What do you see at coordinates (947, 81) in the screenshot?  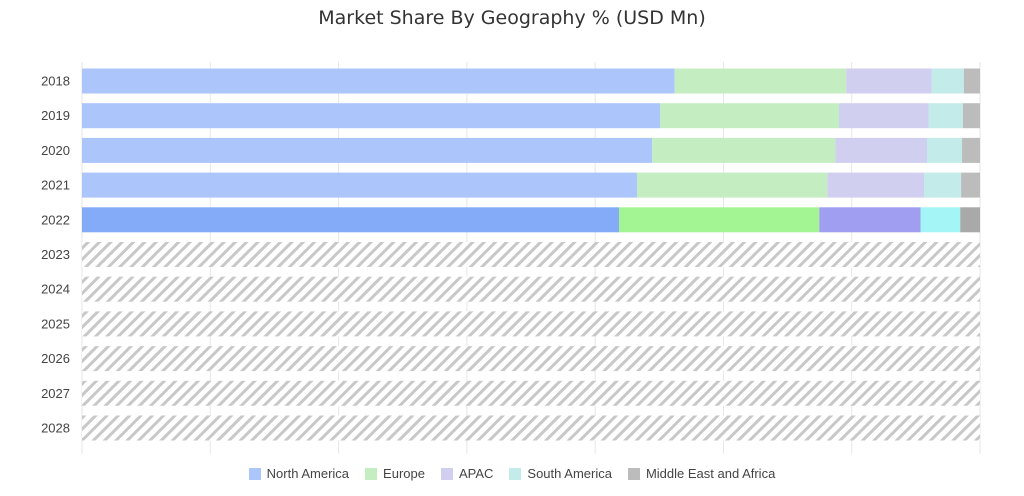 I see `bar-segment-2018-south-america` at bounding box center [947, 81].